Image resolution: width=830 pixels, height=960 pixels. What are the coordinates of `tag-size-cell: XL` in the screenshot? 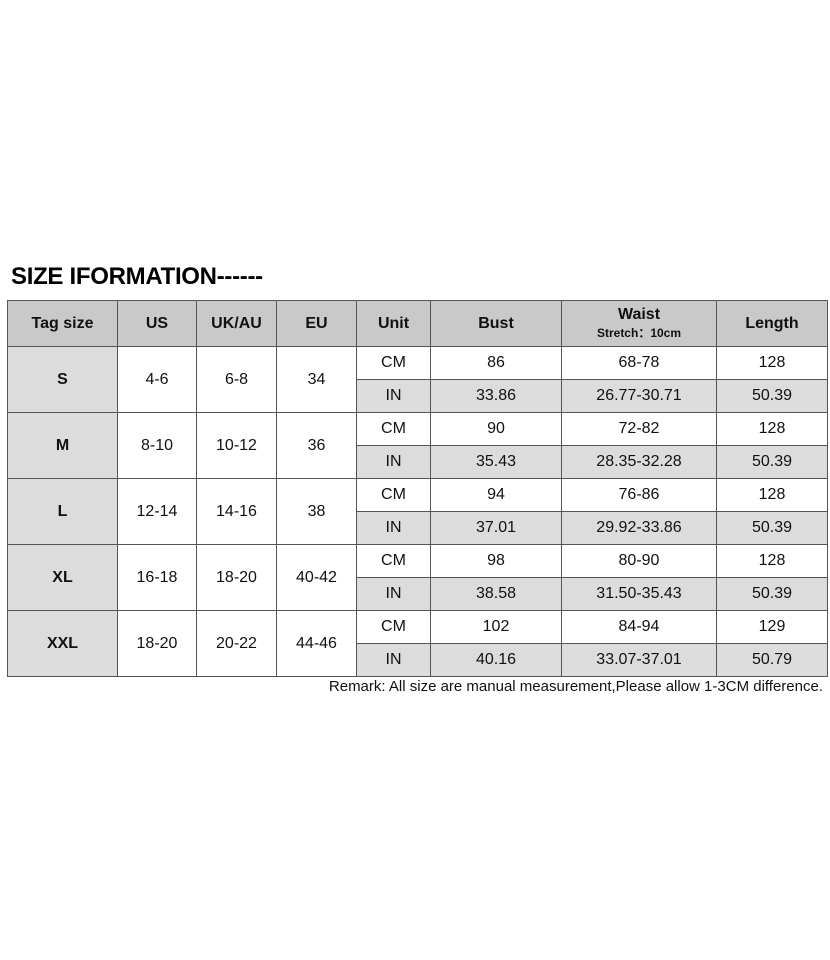 It's located at (62, 577).